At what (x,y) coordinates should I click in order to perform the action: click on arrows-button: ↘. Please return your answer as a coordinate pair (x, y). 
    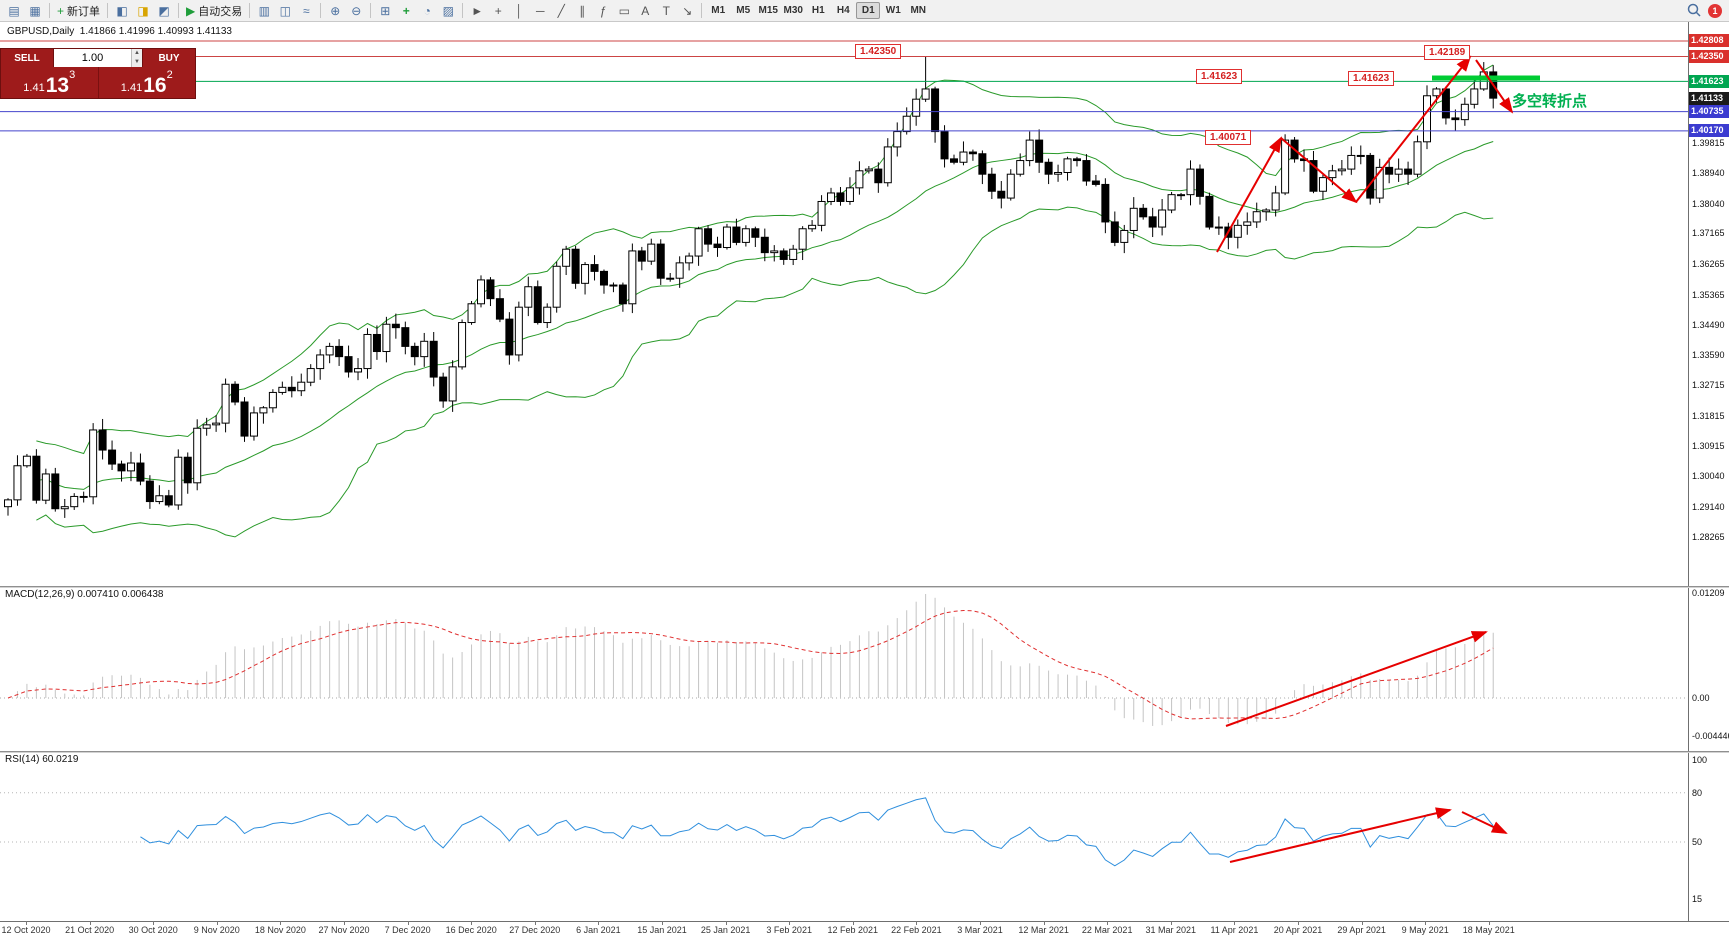
    Looking at the image, I should click on (687, 10).